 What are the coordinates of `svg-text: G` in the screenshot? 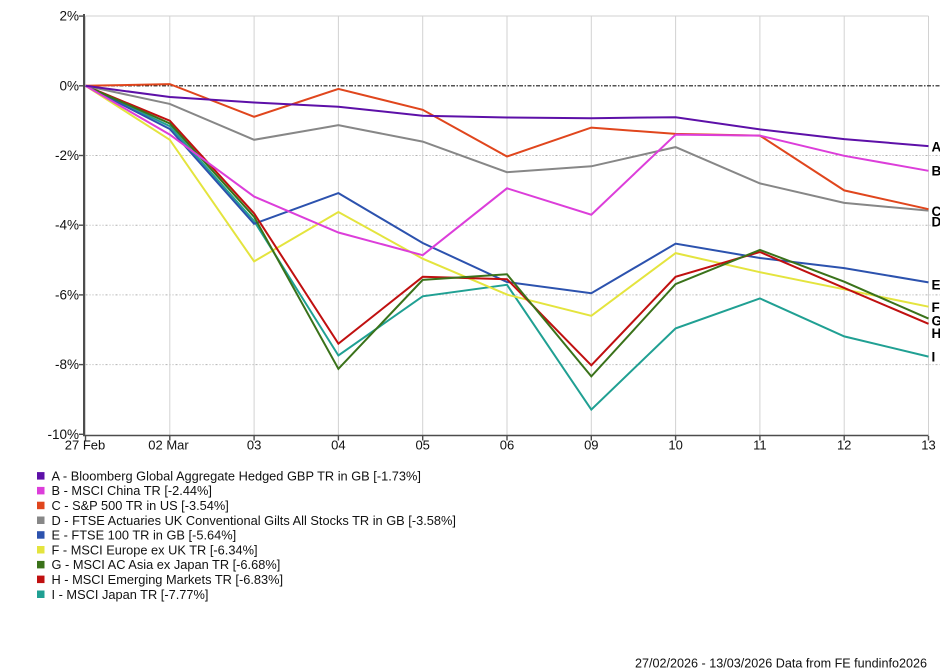 It's located at (936, 321).